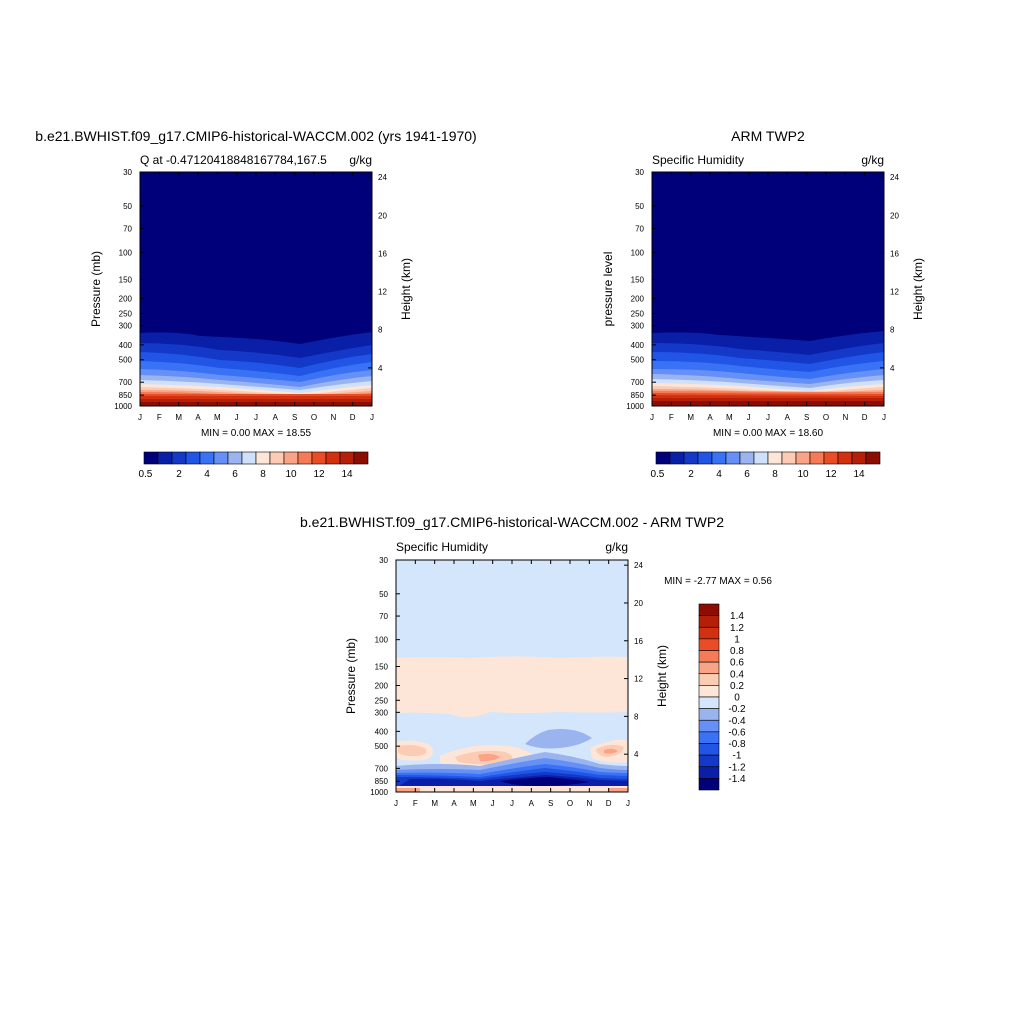  I want to click on height-tick-label: 8, so click(380, 330).